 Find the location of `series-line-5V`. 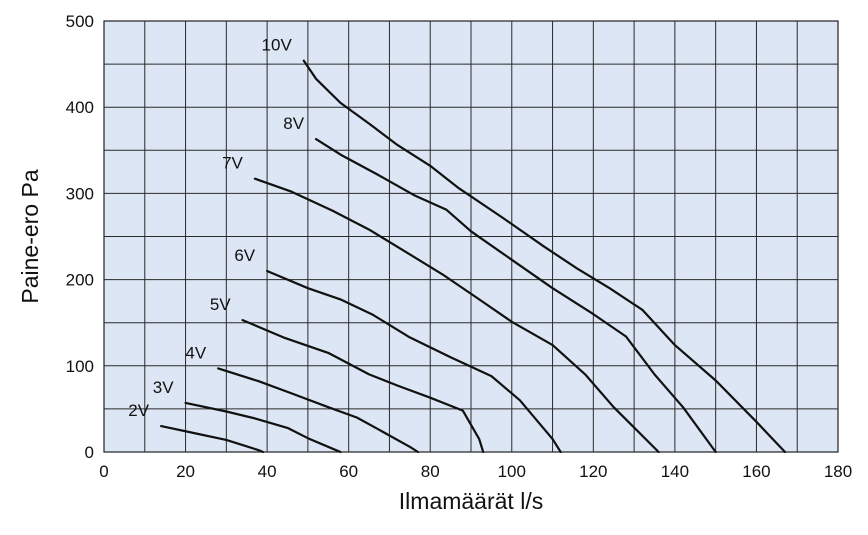

series-line-5V is located at coordinates (363, 386).